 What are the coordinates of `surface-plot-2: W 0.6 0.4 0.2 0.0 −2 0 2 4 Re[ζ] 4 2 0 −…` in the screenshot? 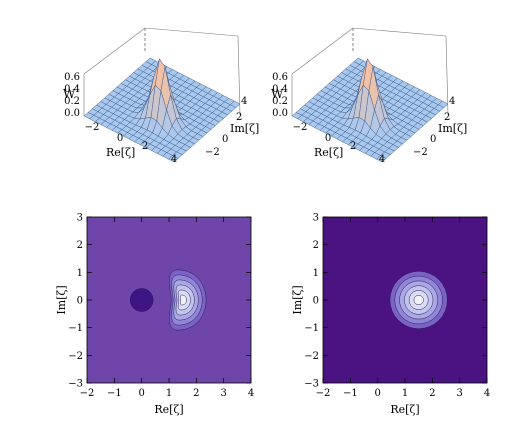 It's located at (369, 96).